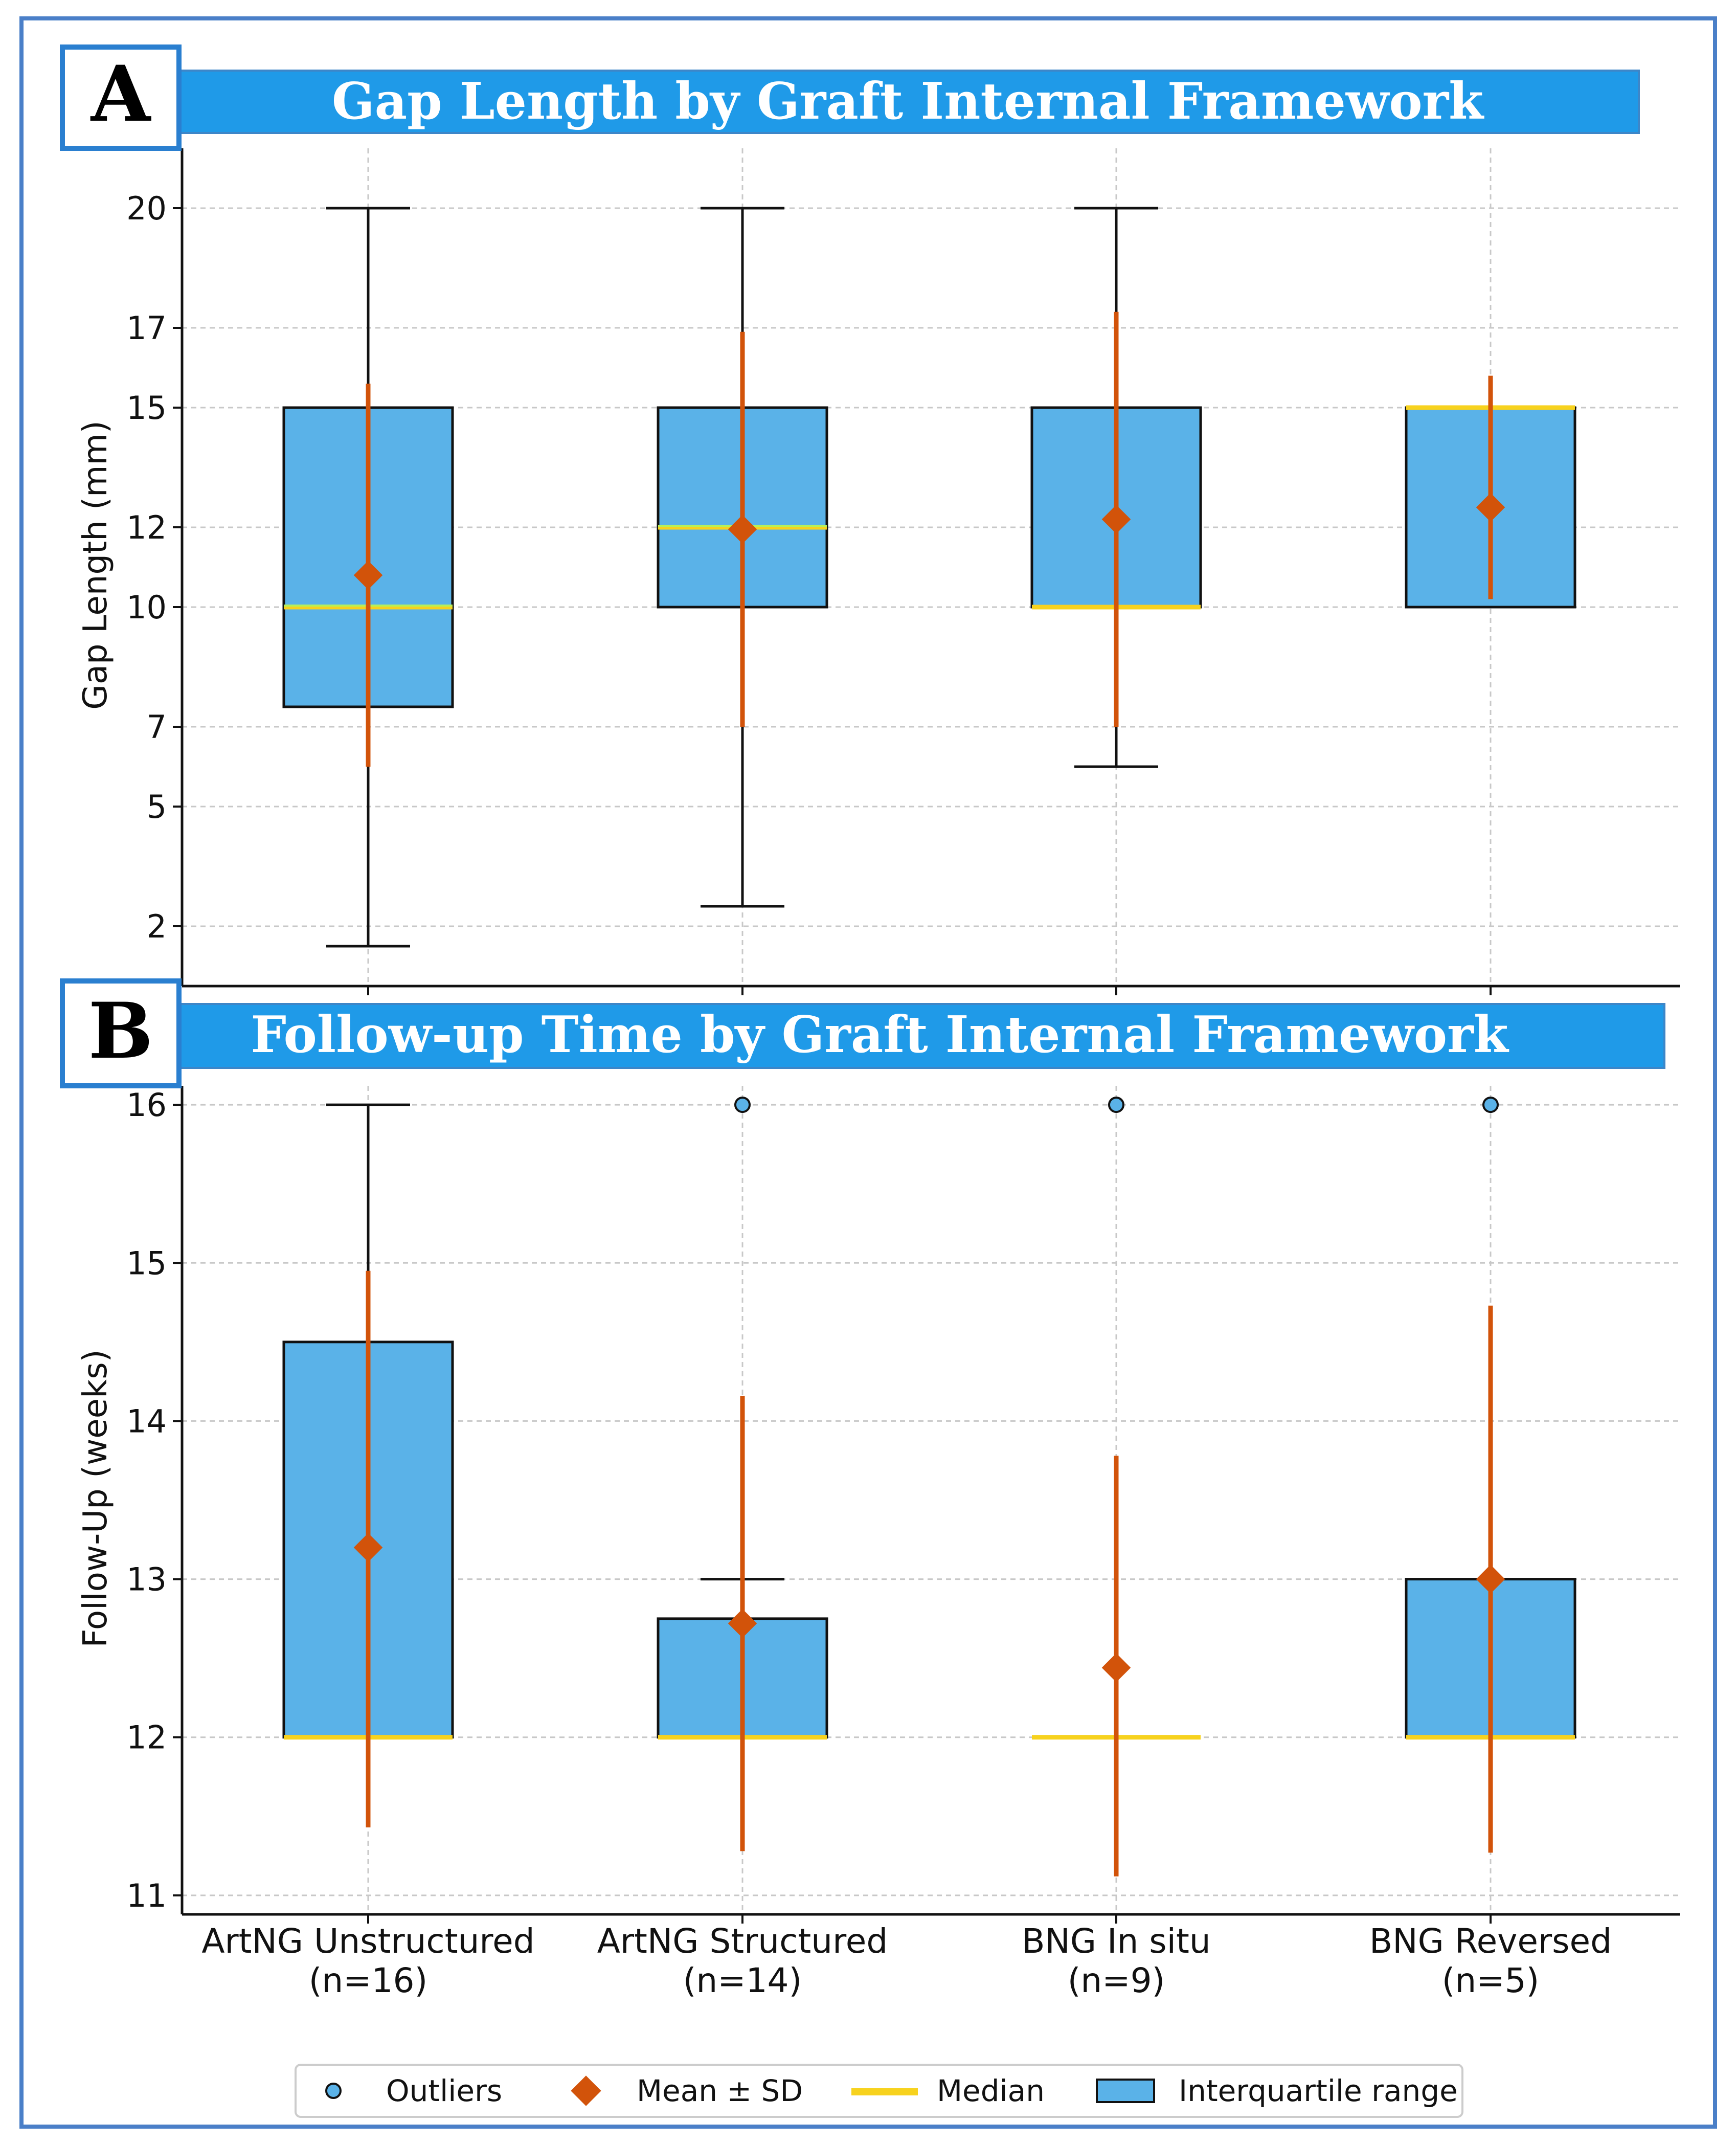 This screenshot has height=2144, width=1736. What do you see at coordinates (146, 1579) in the screenshot?
I see `y-tick-label: 13` at bounding box center [146, 1579].